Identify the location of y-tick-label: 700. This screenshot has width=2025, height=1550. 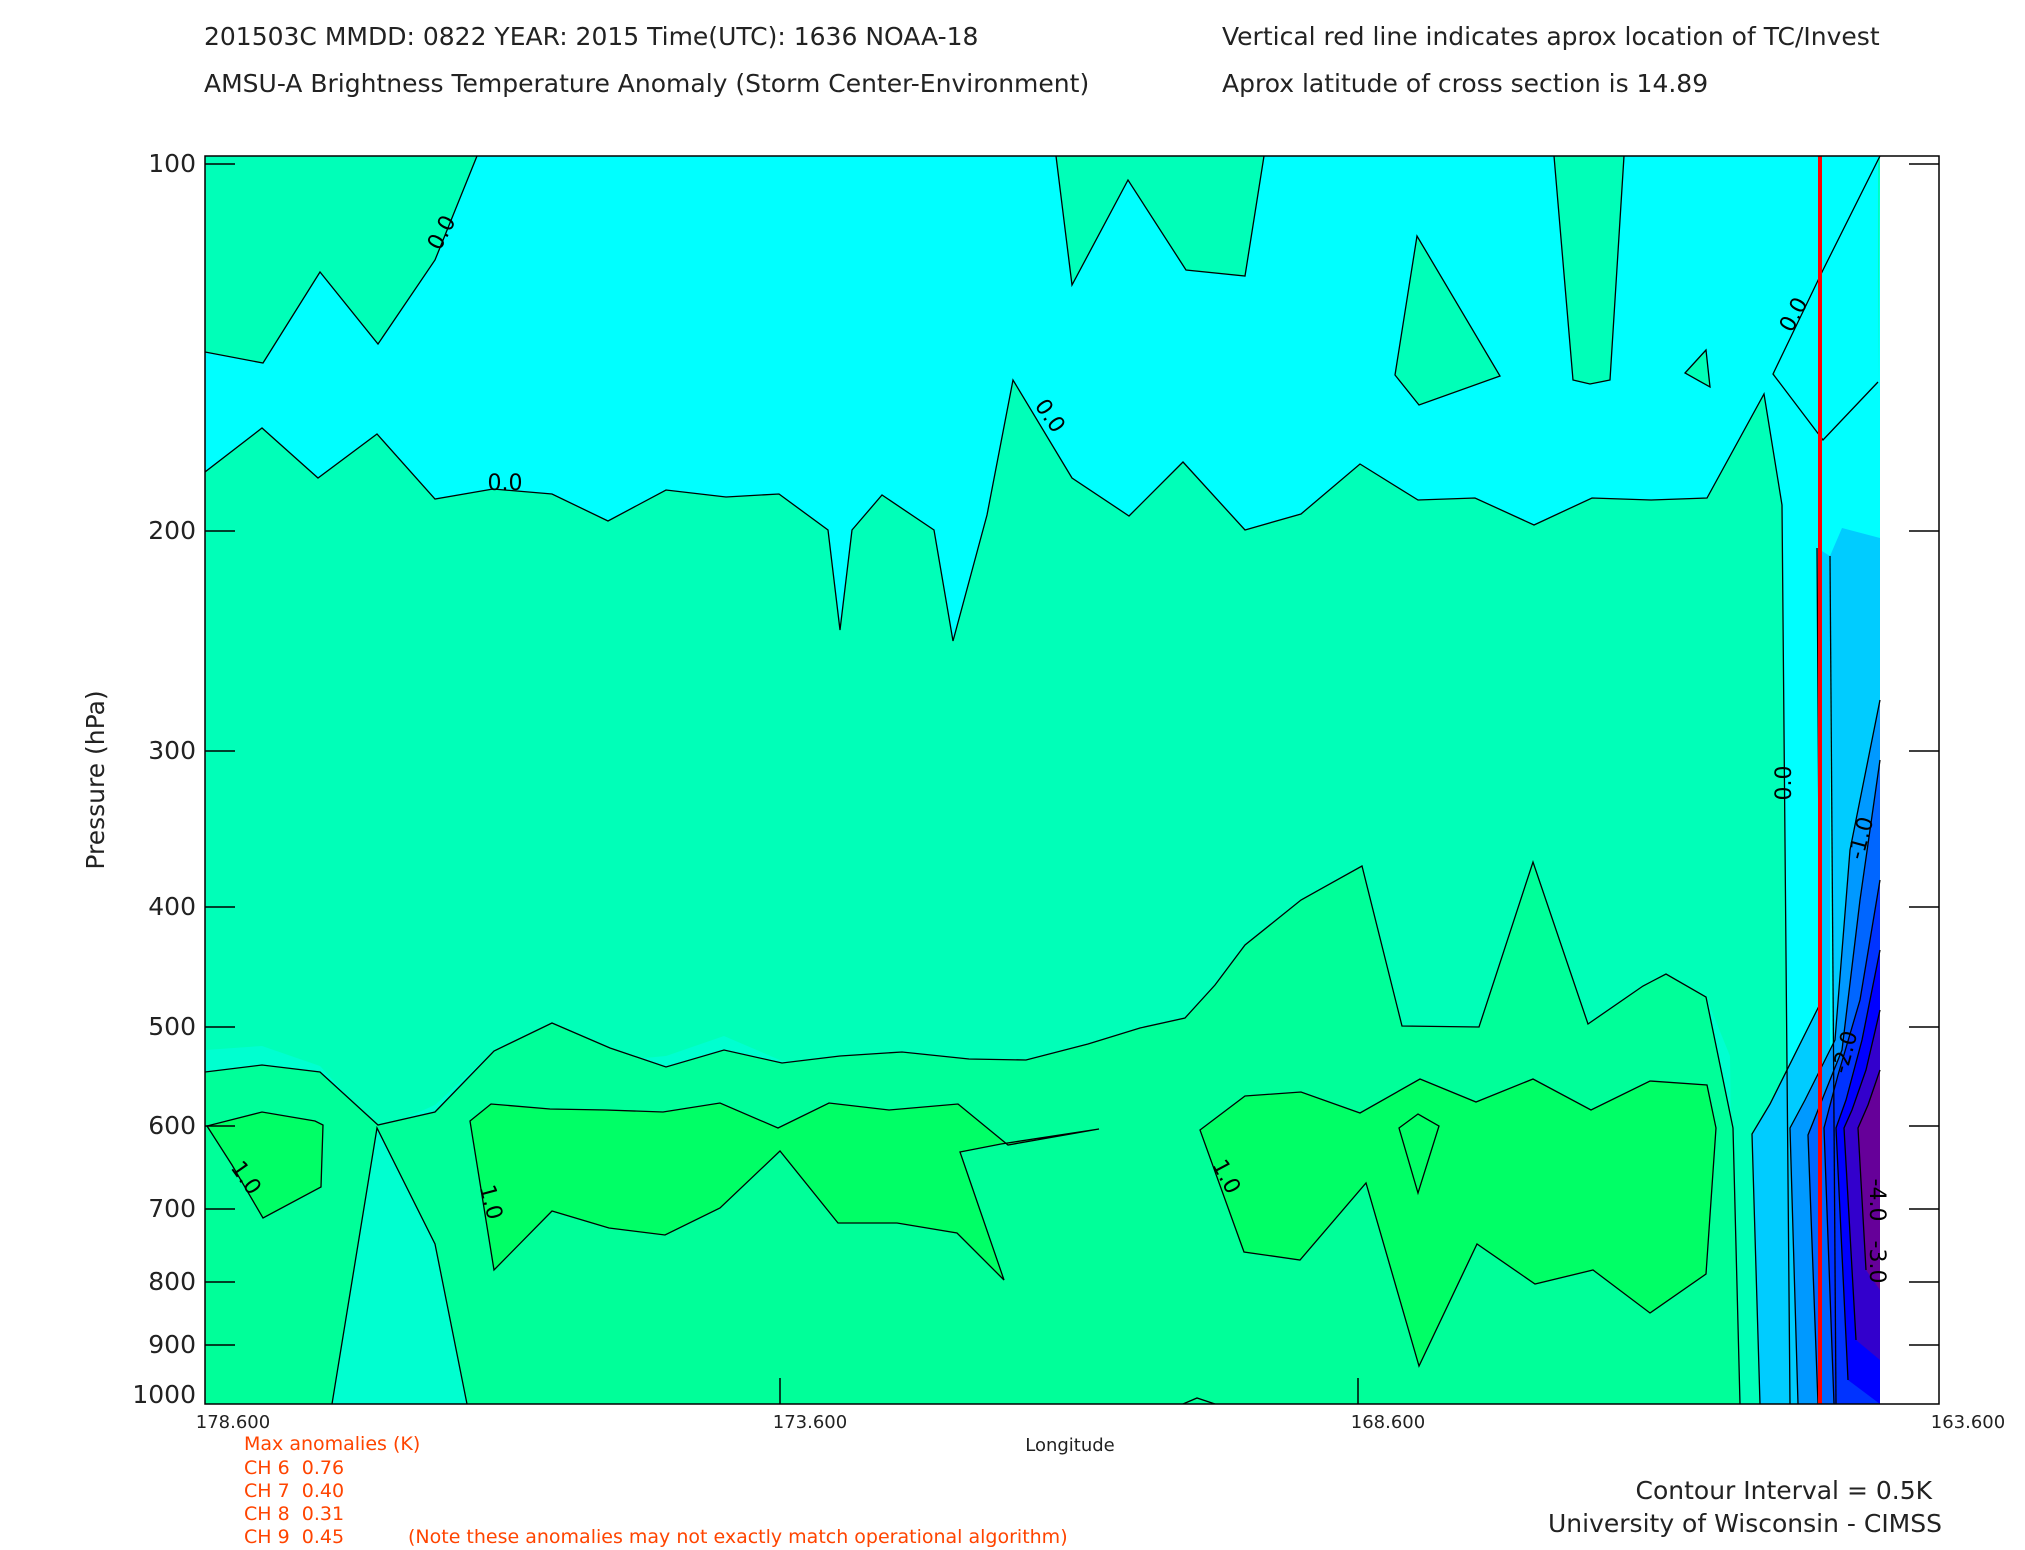
(172, 1208).